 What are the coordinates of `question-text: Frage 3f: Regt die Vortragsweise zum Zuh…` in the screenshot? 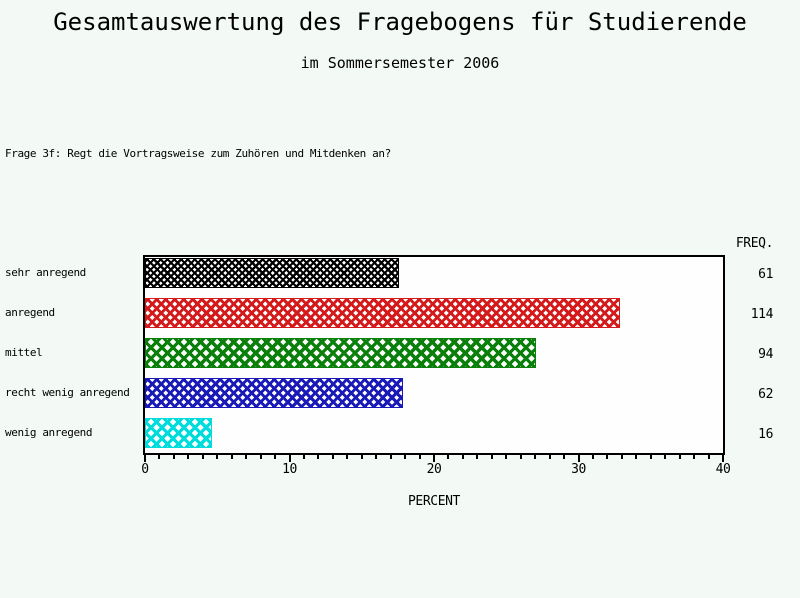 It's located at (198, 153).